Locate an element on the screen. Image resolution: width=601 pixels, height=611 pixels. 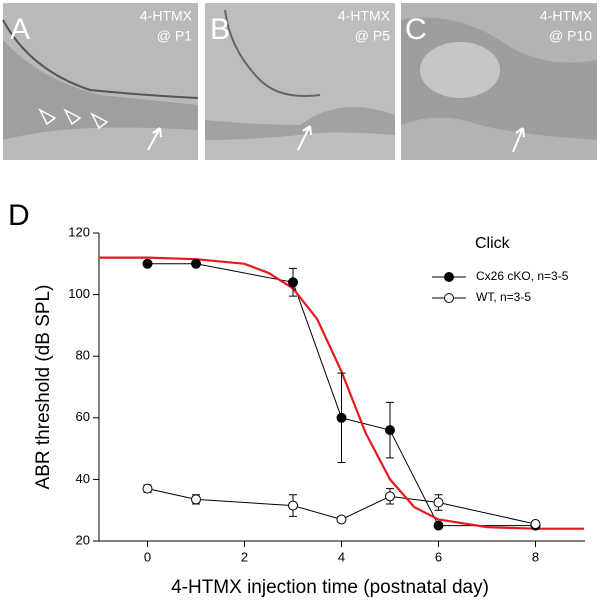
y-tick-label: 80 is located at coordinates (83, 355).